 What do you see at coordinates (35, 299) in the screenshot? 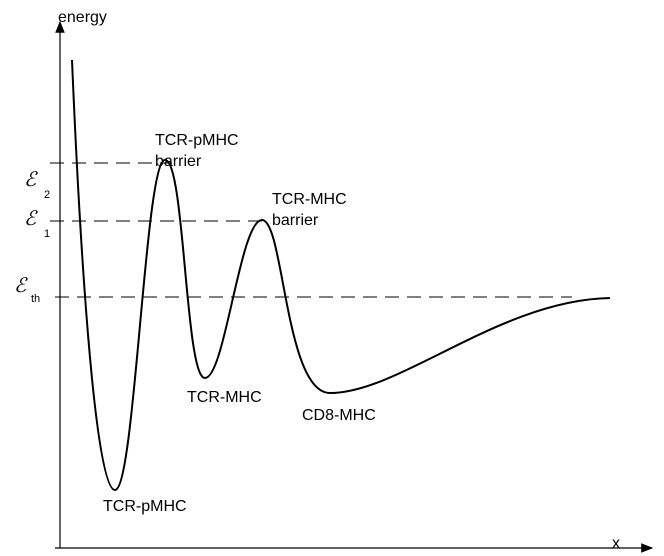
I see `level-subscript: th` at bounding box center [35, 299].